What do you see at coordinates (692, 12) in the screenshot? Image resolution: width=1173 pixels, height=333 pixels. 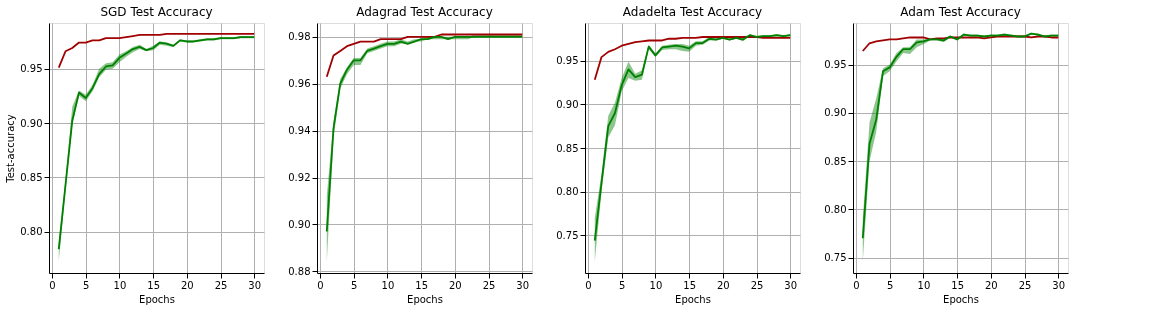 I see `chart-title: Adadelta Test Accuracy` at bounding box center [692, 12].